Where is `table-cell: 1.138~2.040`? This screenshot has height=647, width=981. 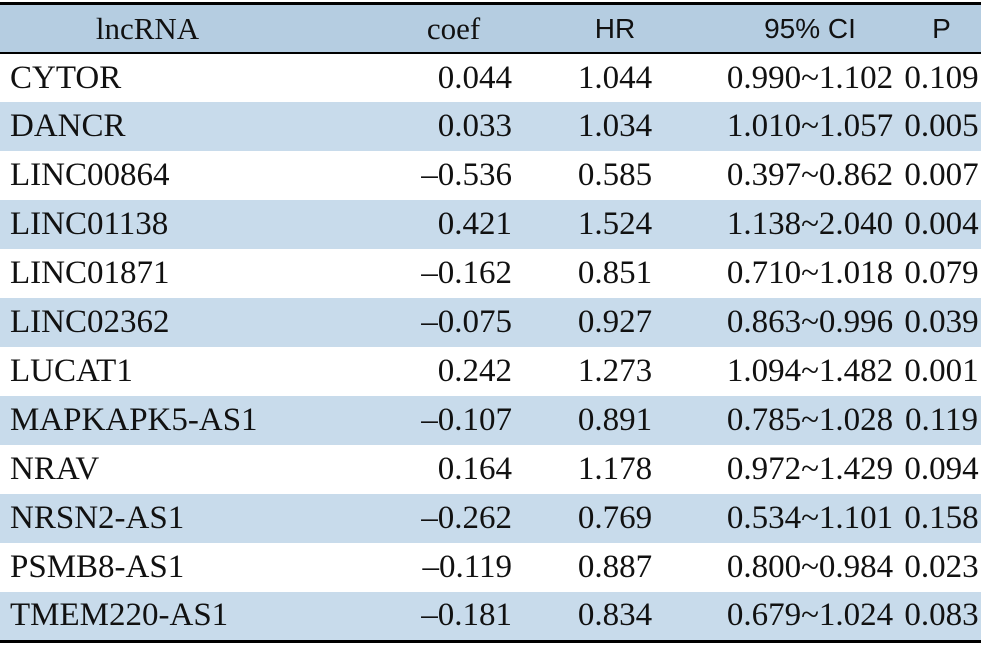 table-cell: 1.138~2.040 is located at coordinates (810, 224).